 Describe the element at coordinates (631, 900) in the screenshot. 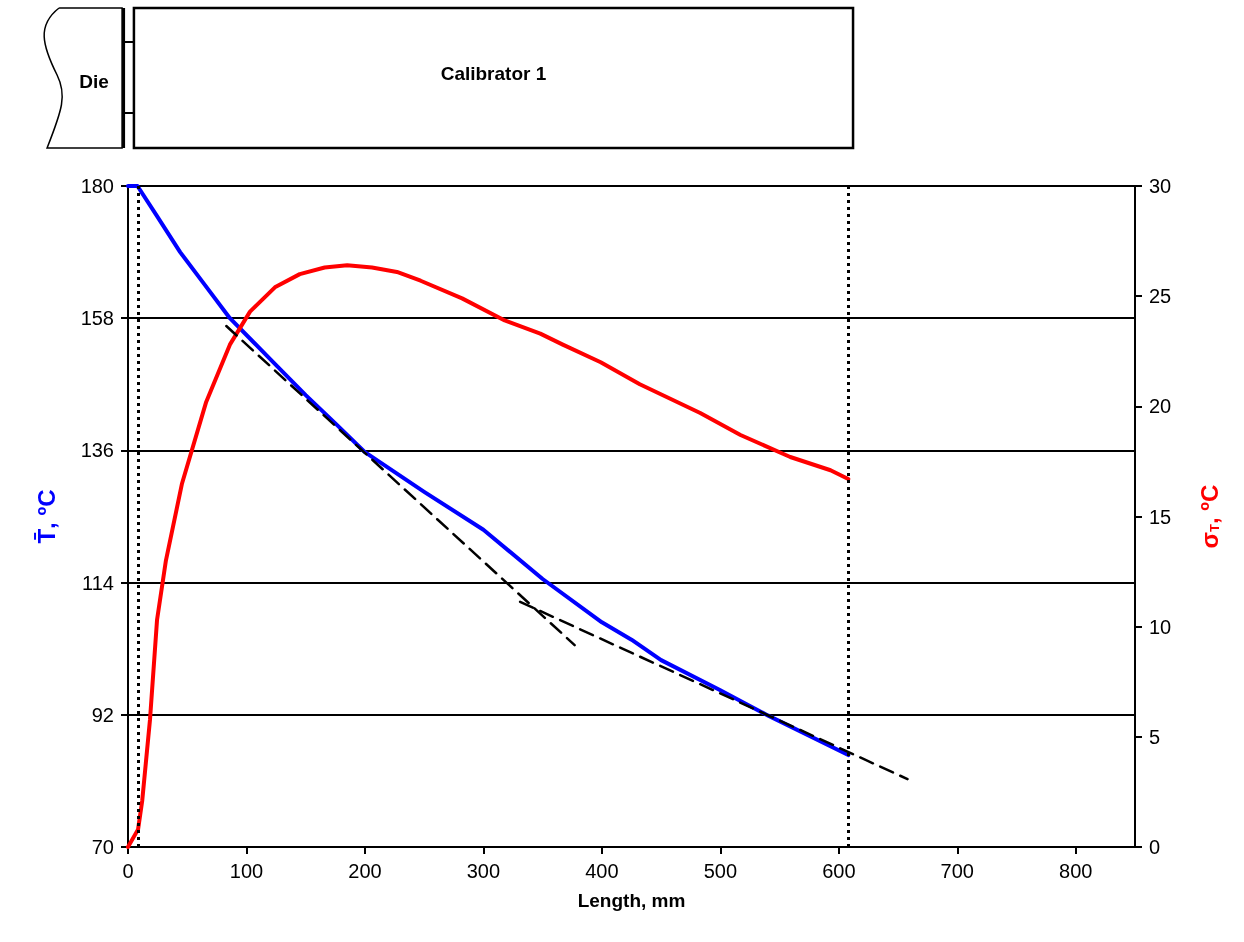

I see `x-axis-title: Length, mm` at that location.